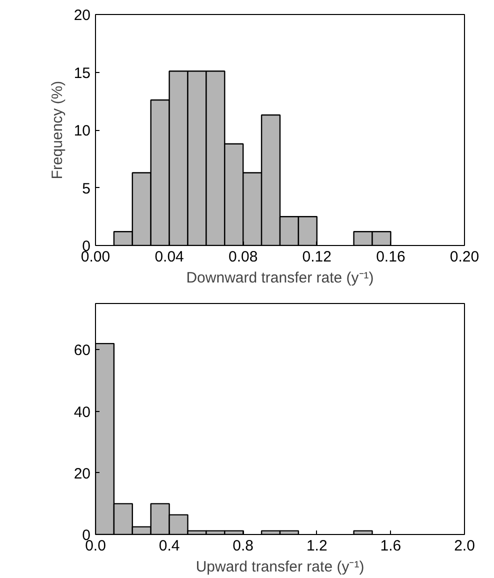  What do you see at coordinates (465, 257) in the screenshot?
I see `x-tick-label: 0.20` at bounding box center [465, 257].